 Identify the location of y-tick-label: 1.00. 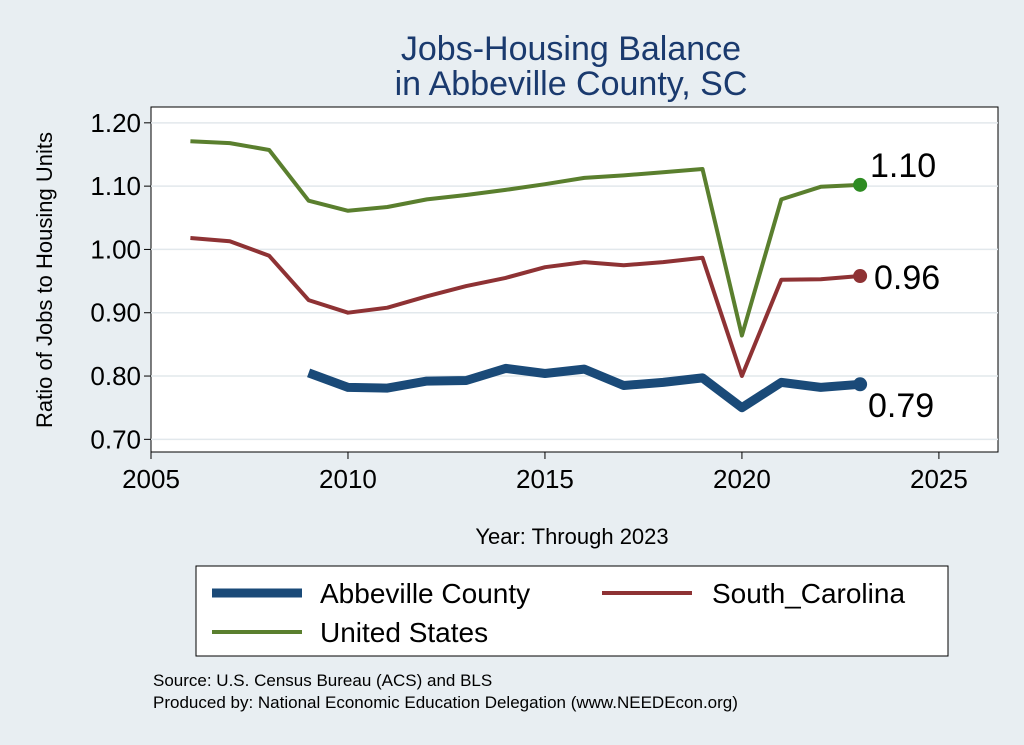
(115, 249).